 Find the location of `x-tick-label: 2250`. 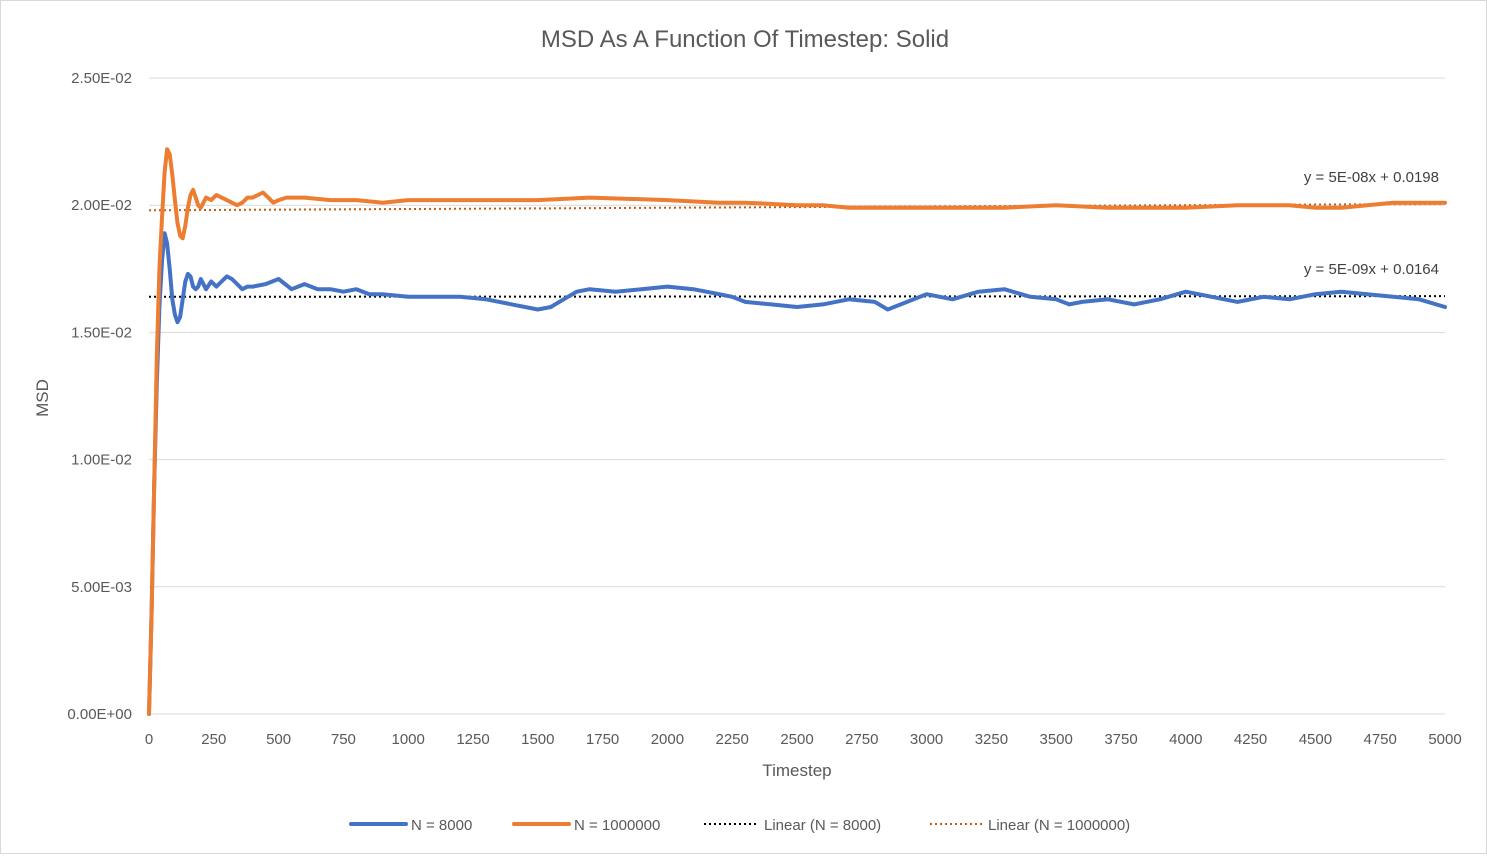

x-tick-label: 2250 is located at coordinates (732, 739).